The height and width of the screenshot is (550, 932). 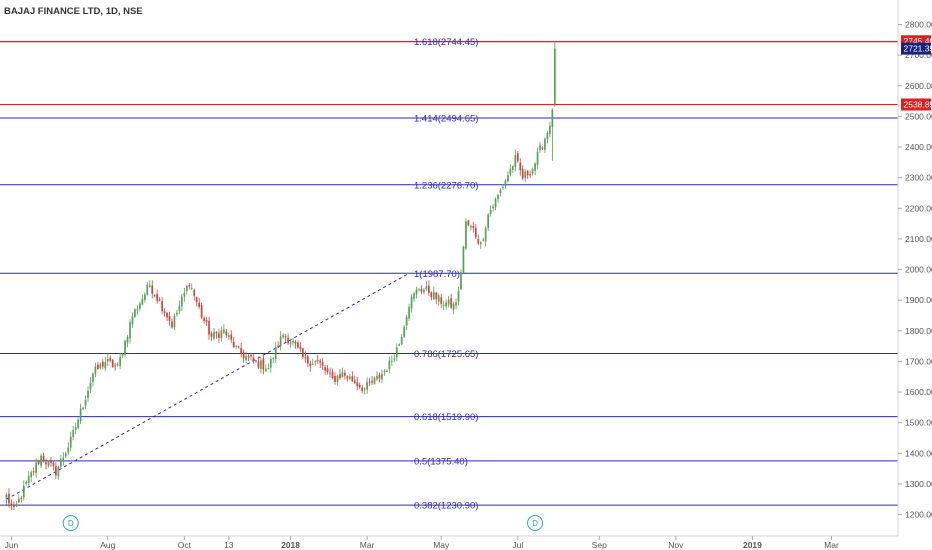 What do you see at coordinates (437, 274) in the screenshot?
I see `fib-level-label: 1(1987.70)` at bounding box center [437, 274].